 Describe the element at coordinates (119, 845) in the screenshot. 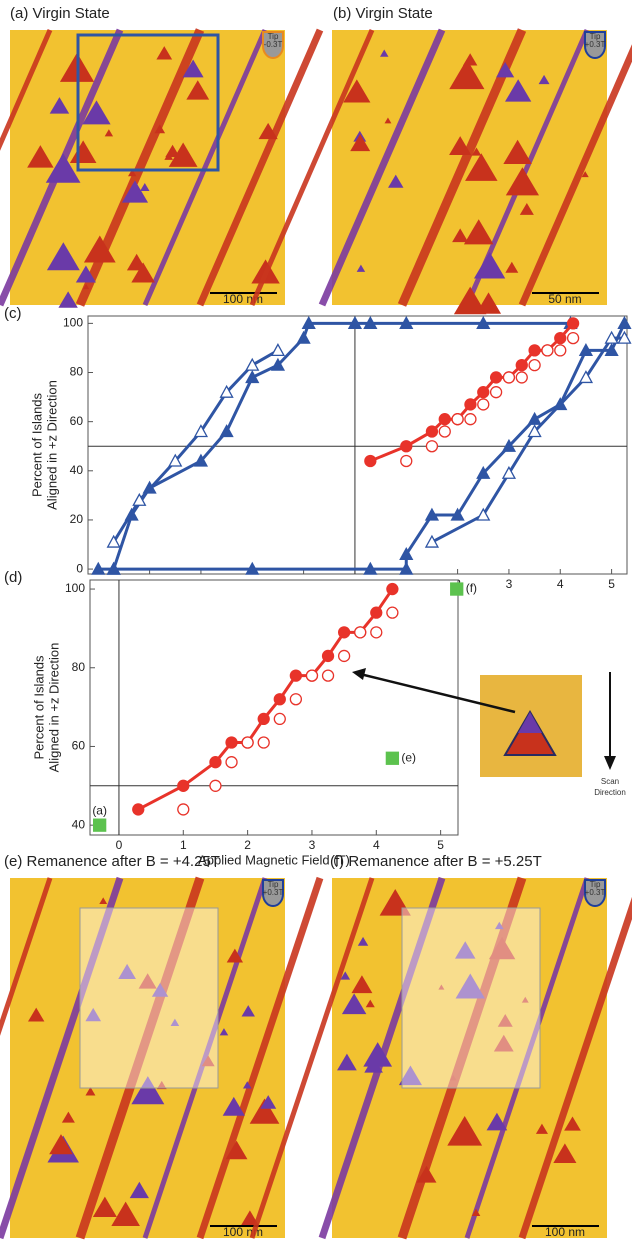

I see `x-tick-label: 0` at that location.